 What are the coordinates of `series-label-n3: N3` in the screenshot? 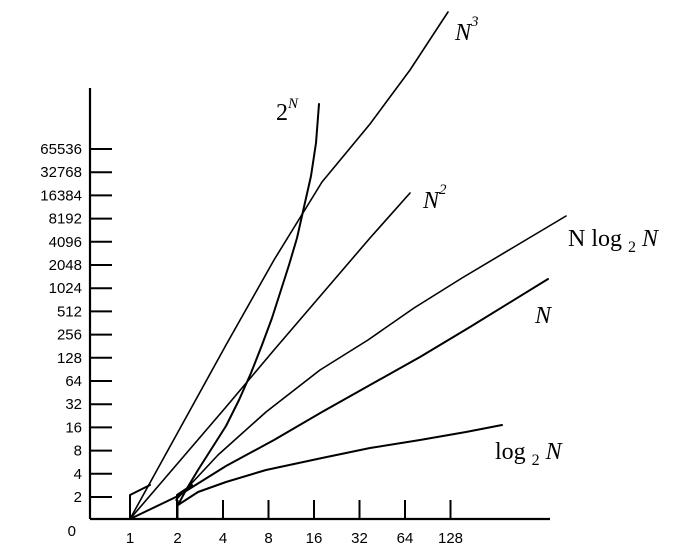 It's located at (466, 30).